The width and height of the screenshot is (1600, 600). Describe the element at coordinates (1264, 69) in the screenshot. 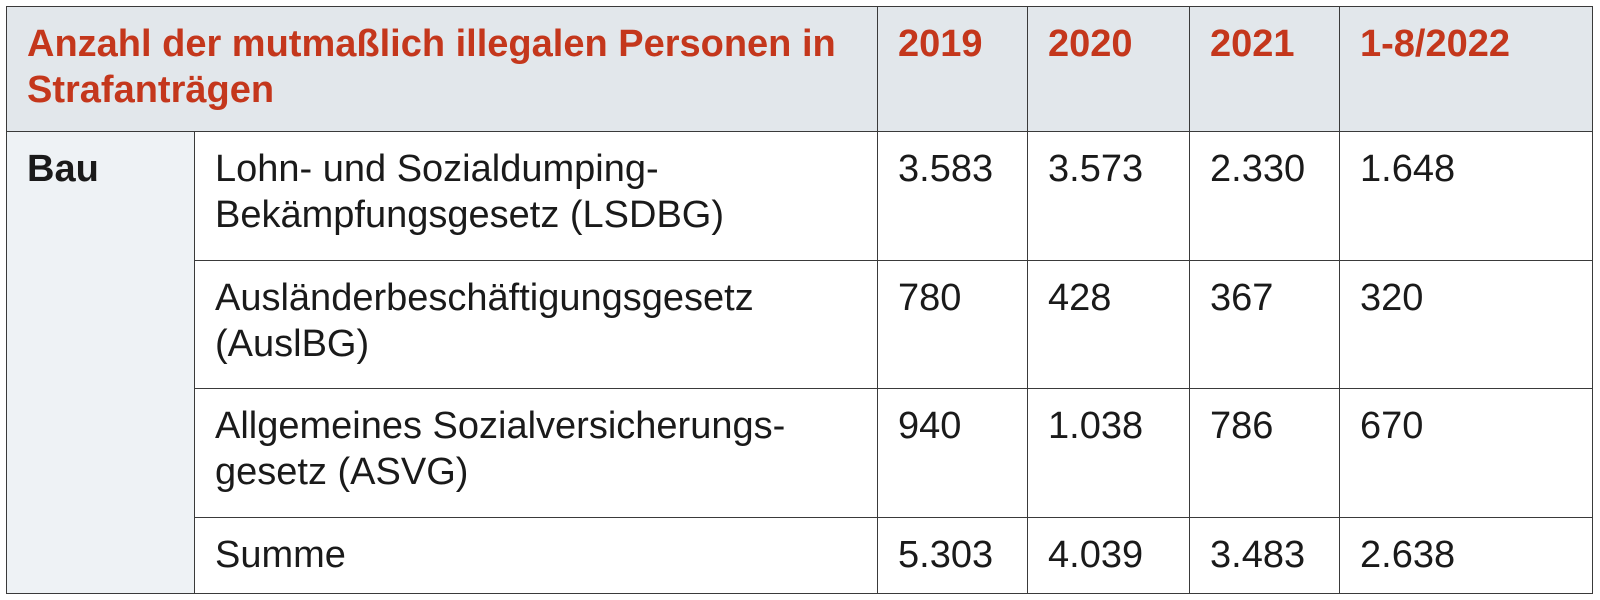

I see `header-year-2021: 2021` at that location.